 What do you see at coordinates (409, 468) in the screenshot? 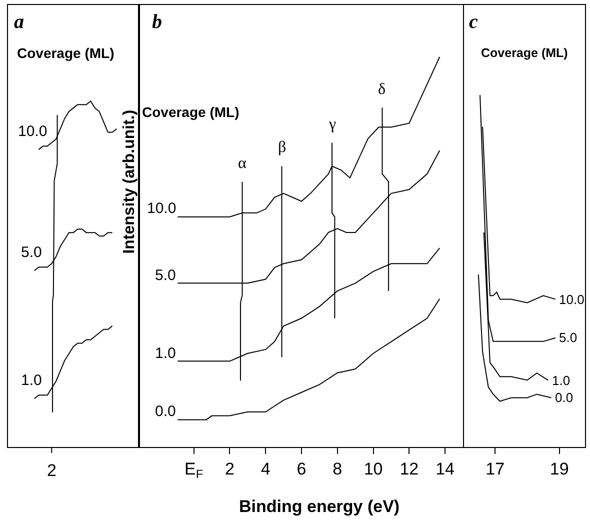
I see `x-tick-label: 12` at bounding box center [409, 468].